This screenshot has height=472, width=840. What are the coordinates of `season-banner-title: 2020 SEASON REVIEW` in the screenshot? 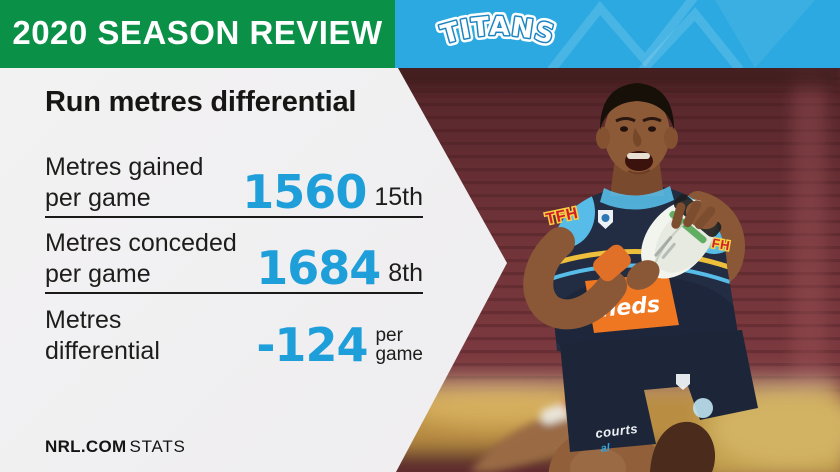 It's located at (197, 32).